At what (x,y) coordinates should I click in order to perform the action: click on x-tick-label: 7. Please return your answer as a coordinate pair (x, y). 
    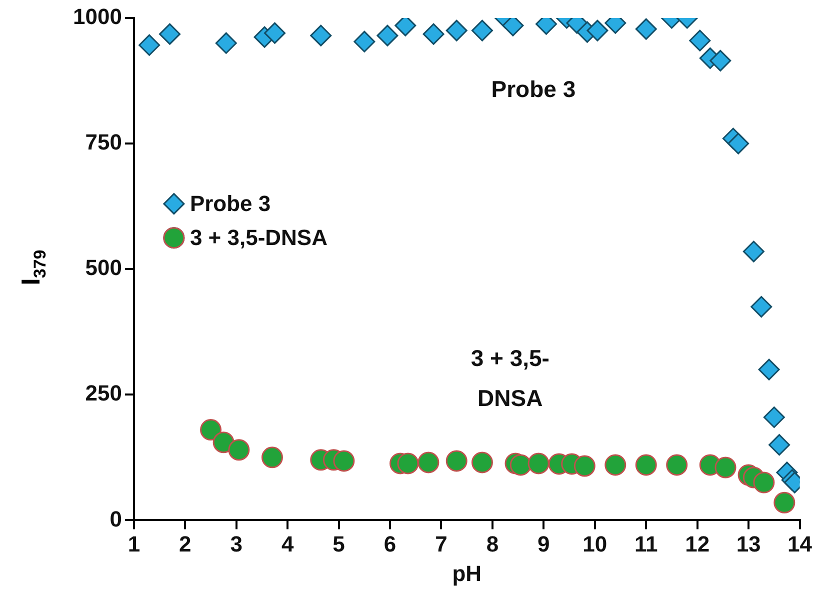
    Looking at the image, I should click on (441, 543).